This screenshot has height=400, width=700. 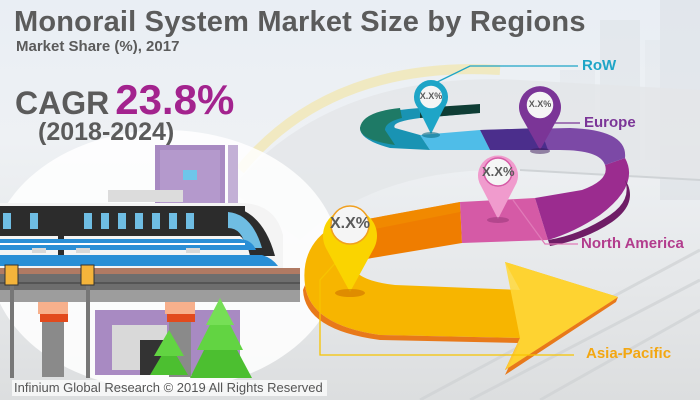 I want to click on asia-pacific-pin-icon, so click(x=350, y=251).